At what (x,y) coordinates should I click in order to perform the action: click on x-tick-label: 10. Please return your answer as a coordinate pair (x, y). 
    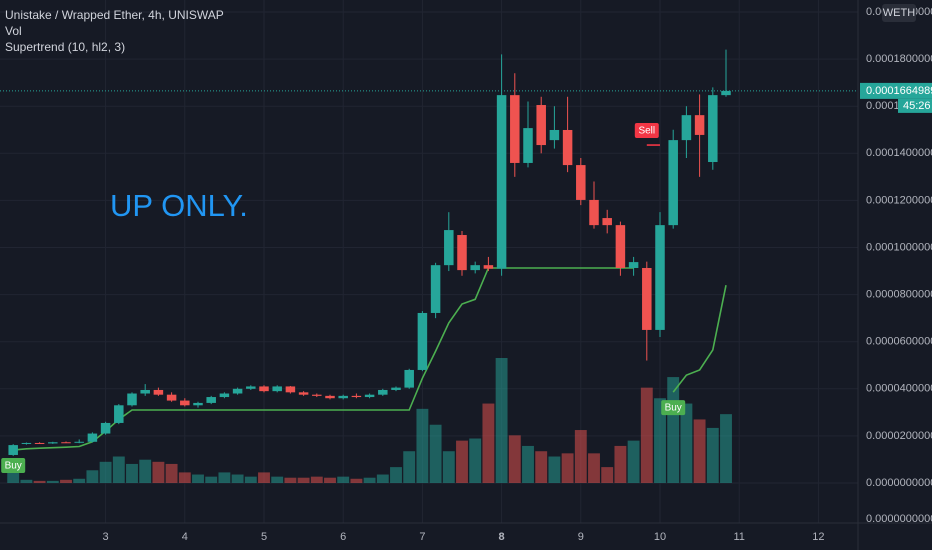
    Looking at the image, I should click on (660, 537).